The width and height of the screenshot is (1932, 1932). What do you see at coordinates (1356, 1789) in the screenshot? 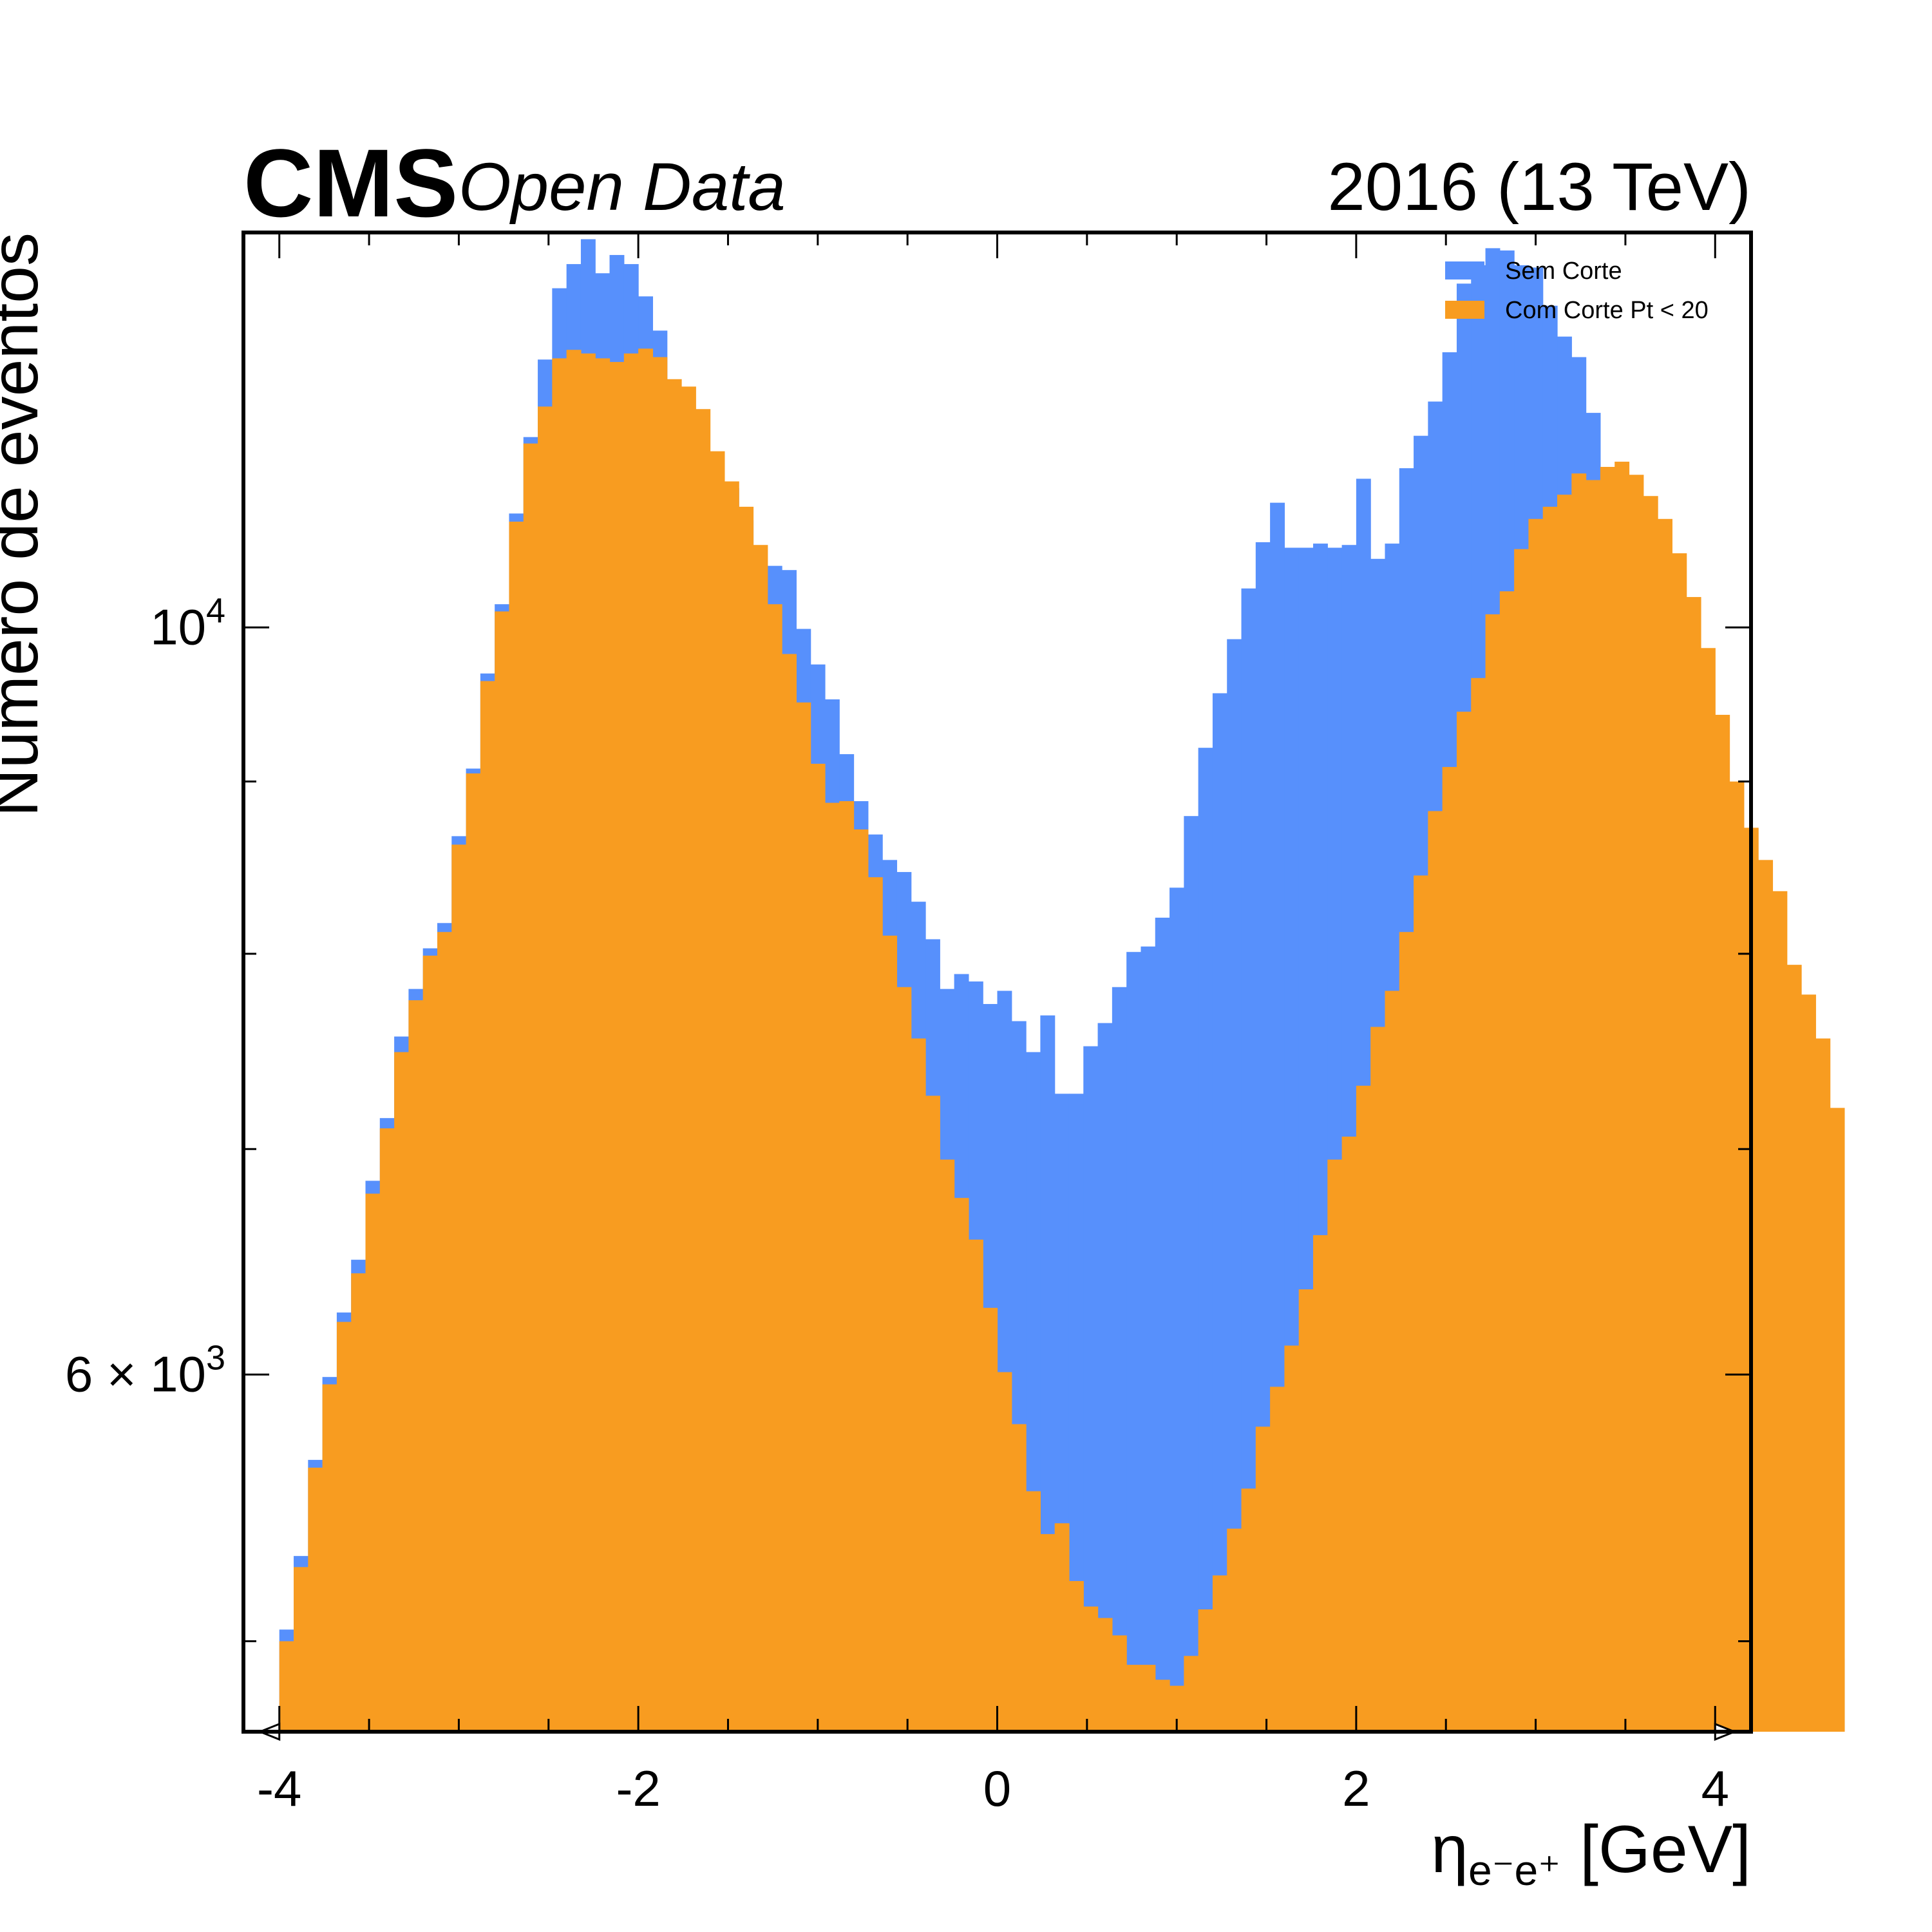
I see `x-tick-label: 2` at bounding box center [1356, 1789].